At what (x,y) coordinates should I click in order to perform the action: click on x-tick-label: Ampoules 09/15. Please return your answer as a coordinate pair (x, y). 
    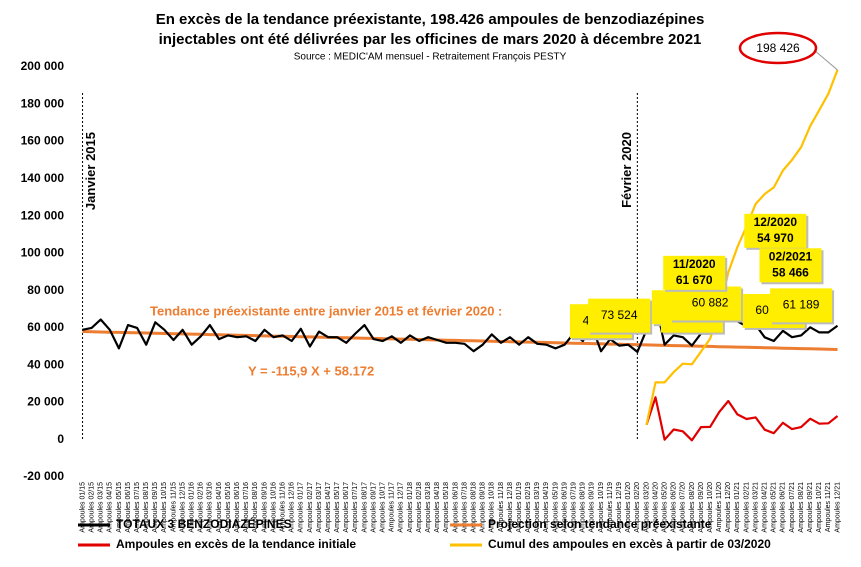
    Looking at the image, I should click on (155, 507).